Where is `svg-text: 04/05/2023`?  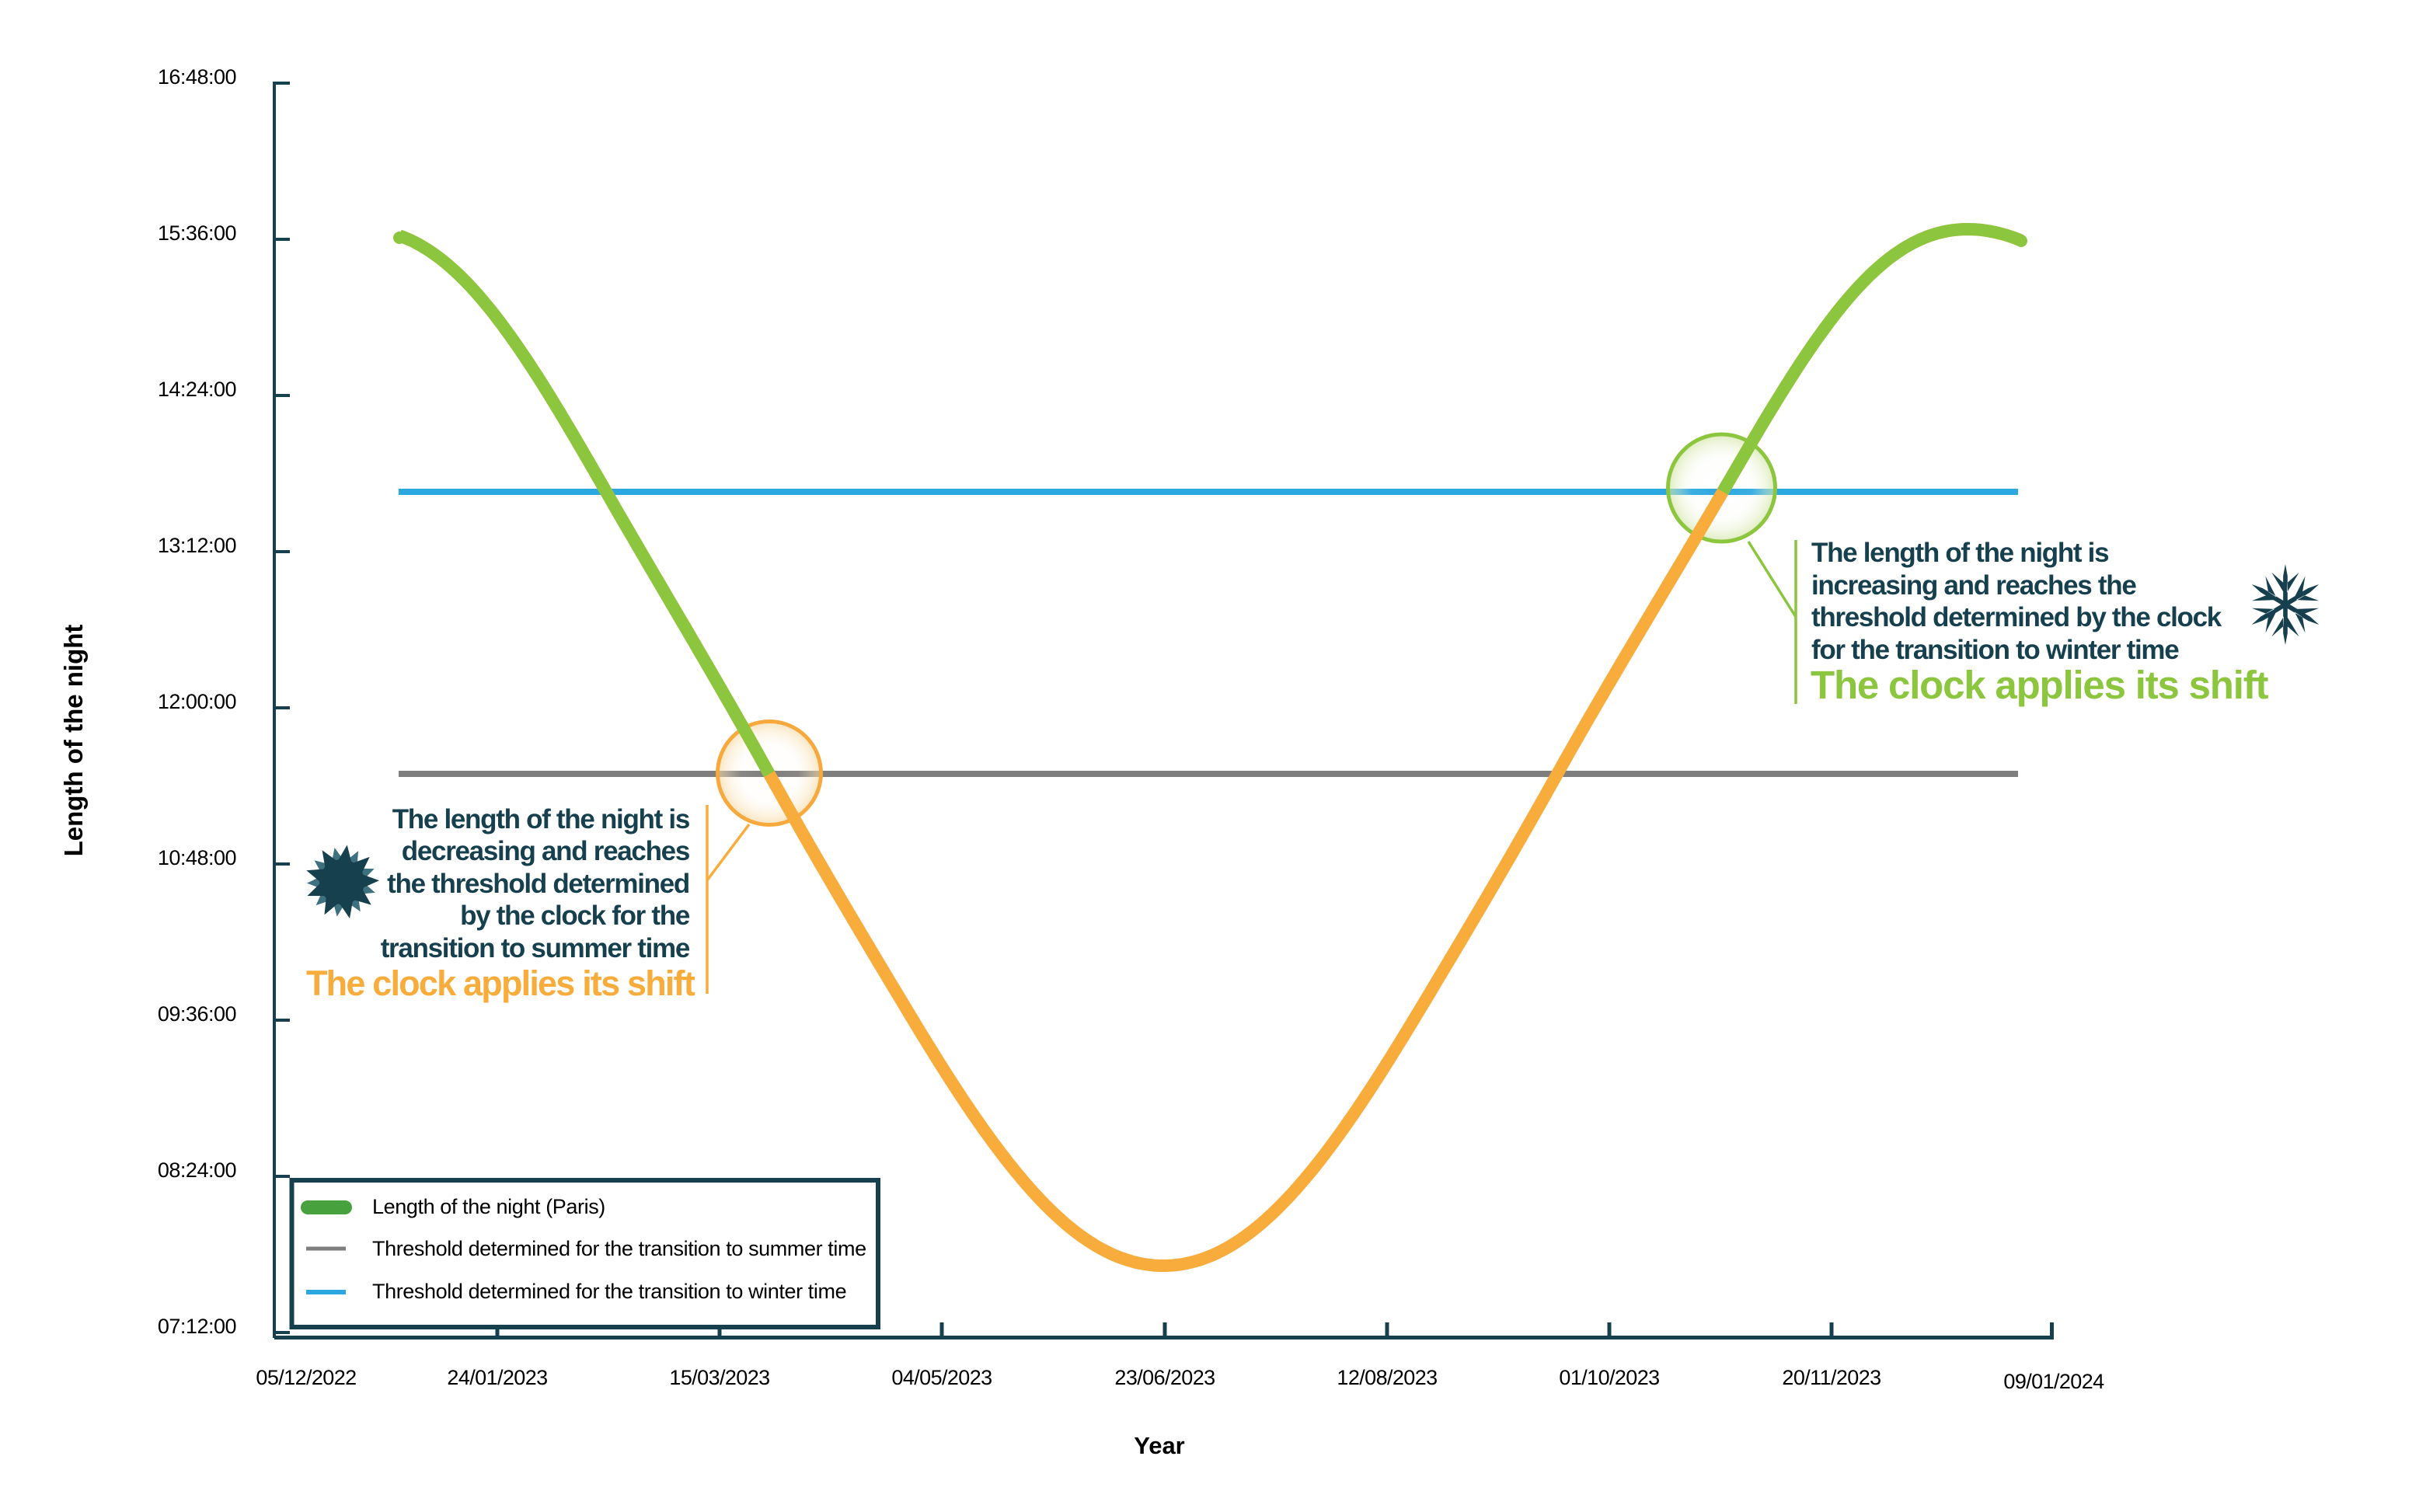
svg-text: 04/05/2023 is located at coordinates (941, 1377).